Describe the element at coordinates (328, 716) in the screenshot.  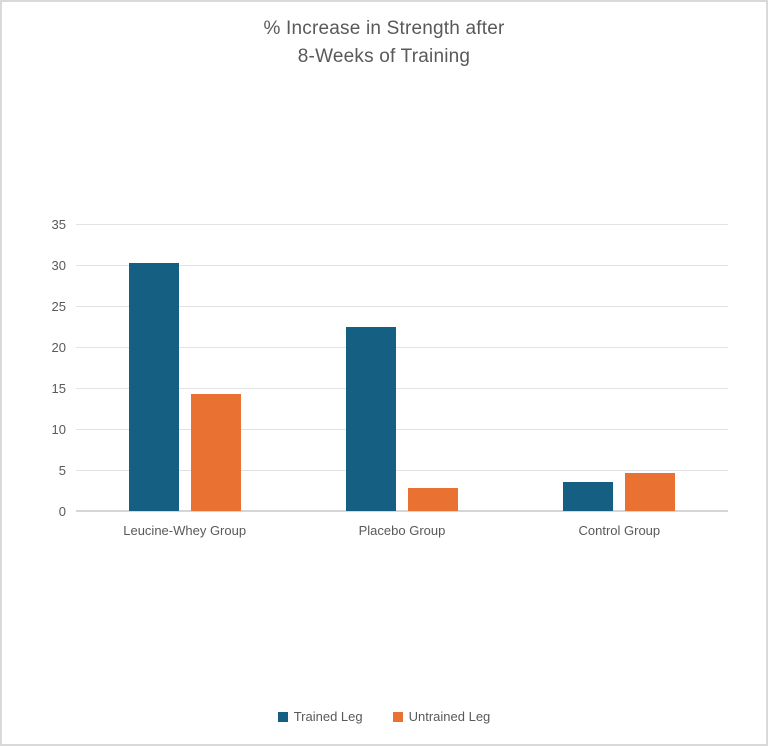
I see `legend-label: Trained Leg` at that location.